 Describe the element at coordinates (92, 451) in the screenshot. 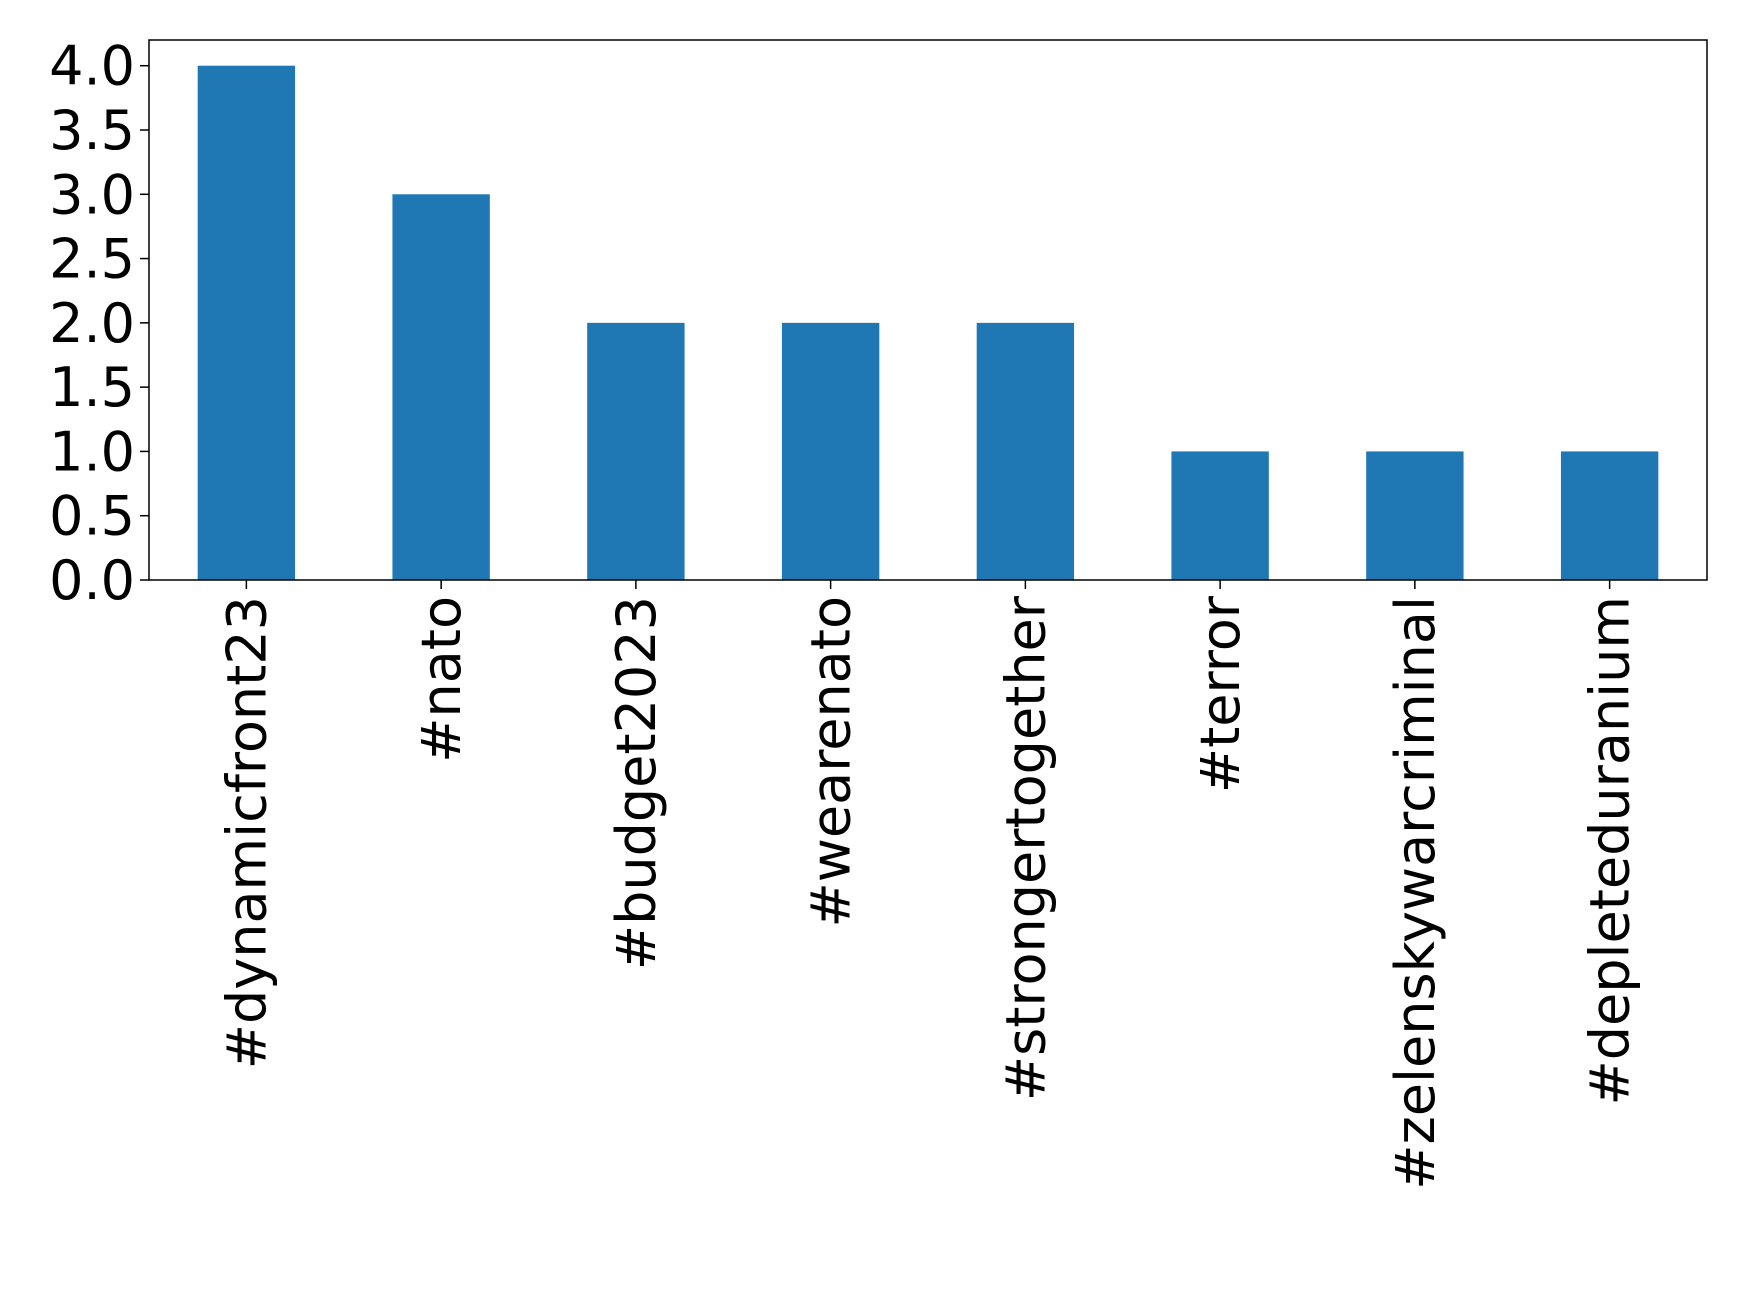

I see `y-tick-label: 1.0` at that location.